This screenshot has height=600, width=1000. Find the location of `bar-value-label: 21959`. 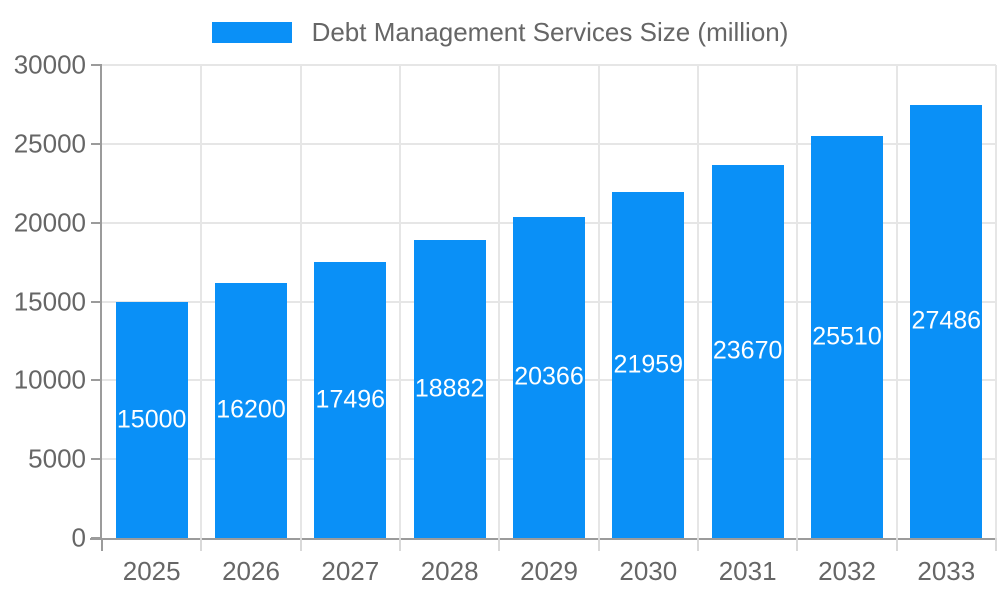

bar-value-label: 21959 is located at coordinates (648, 364).